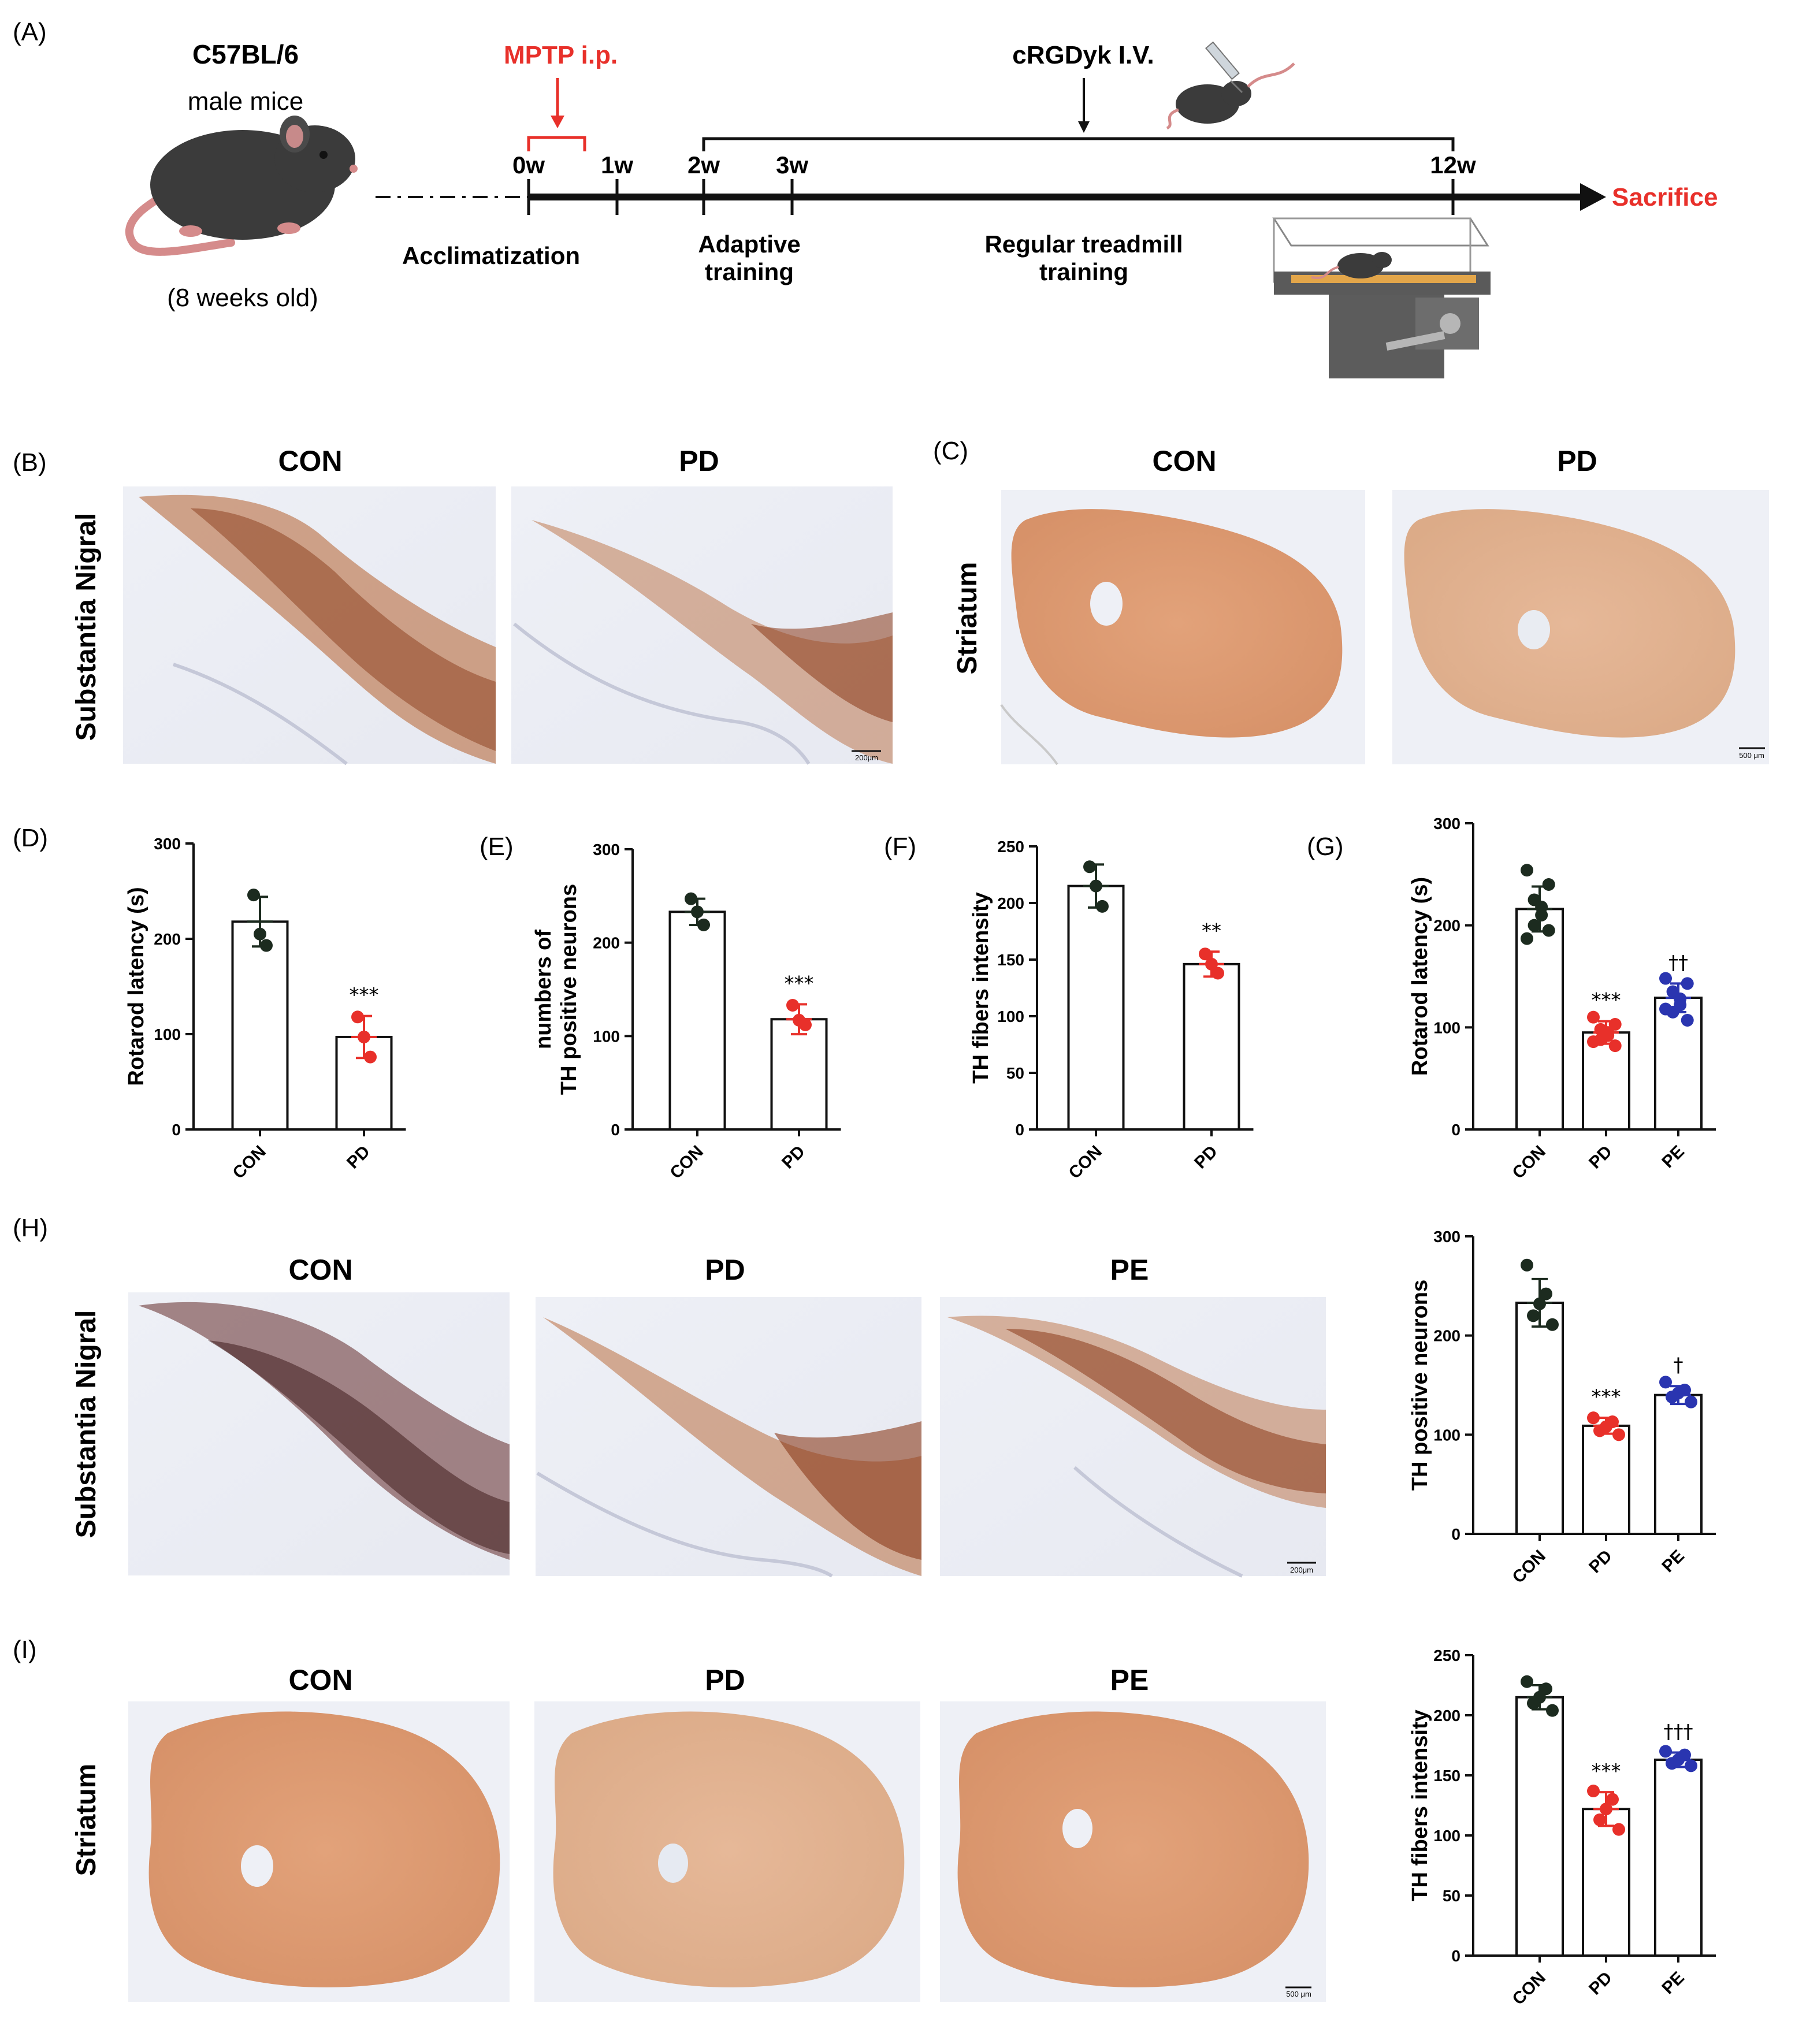 The image size is (1795, 2044). What do you see at coordinates (319, 1433) in the screenshot?
I see `micrograph-h-con` at bounding box center [319, 1433].